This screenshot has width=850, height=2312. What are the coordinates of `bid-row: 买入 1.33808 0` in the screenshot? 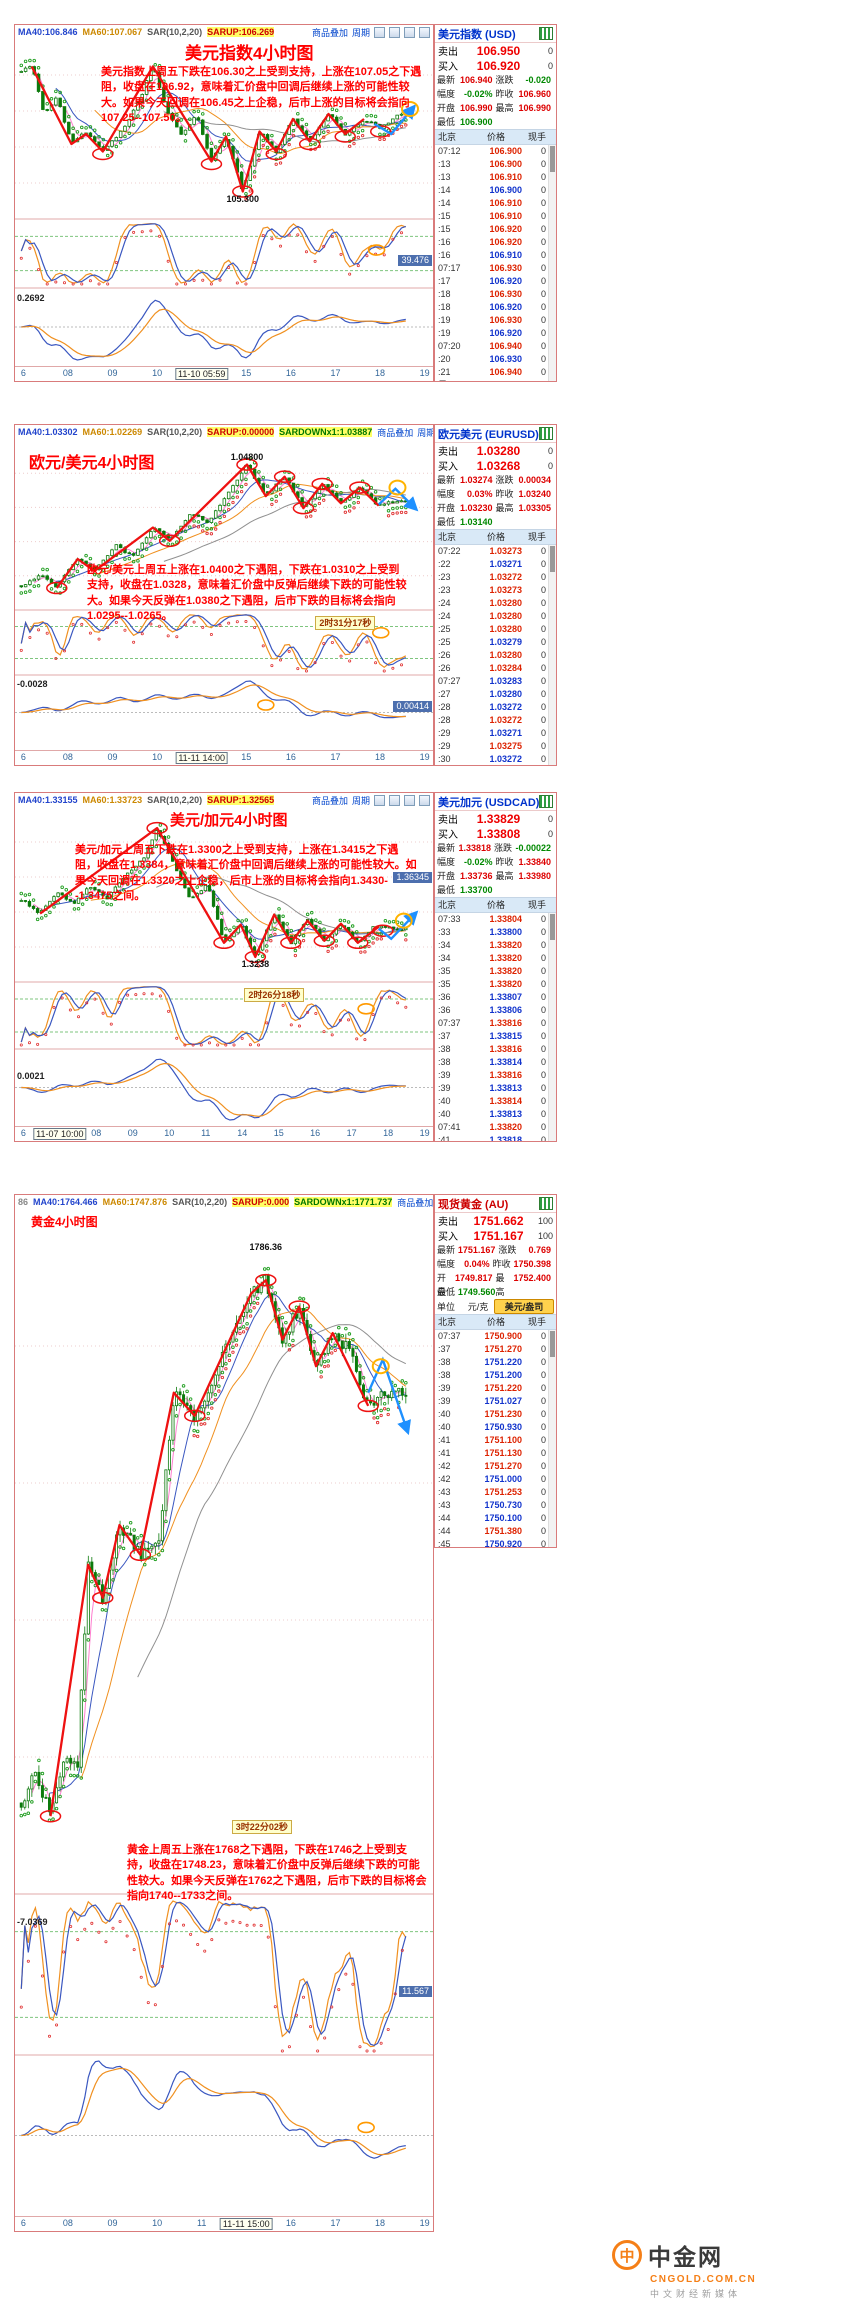 It's located at (495, 834).